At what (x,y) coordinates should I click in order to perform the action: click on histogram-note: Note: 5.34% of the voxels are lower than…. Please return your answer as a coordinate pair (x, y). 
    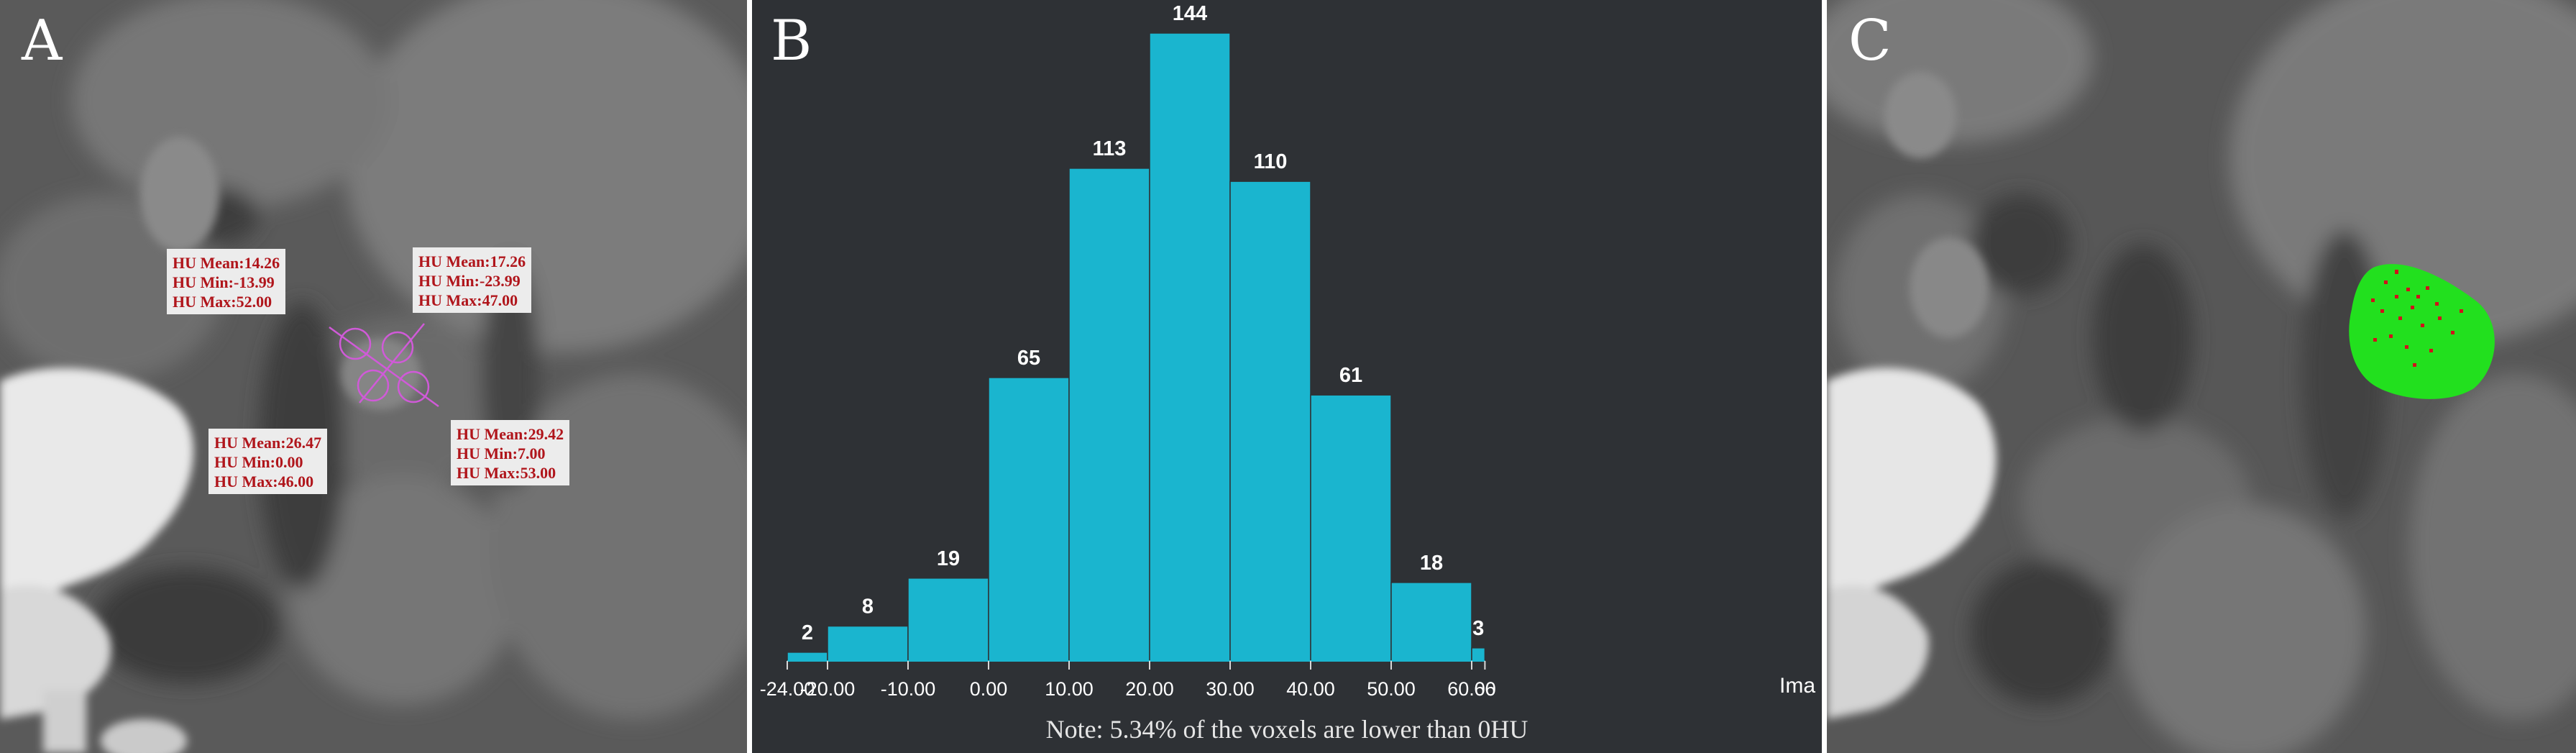
    Looking at the image, I should click on (1286, 729).